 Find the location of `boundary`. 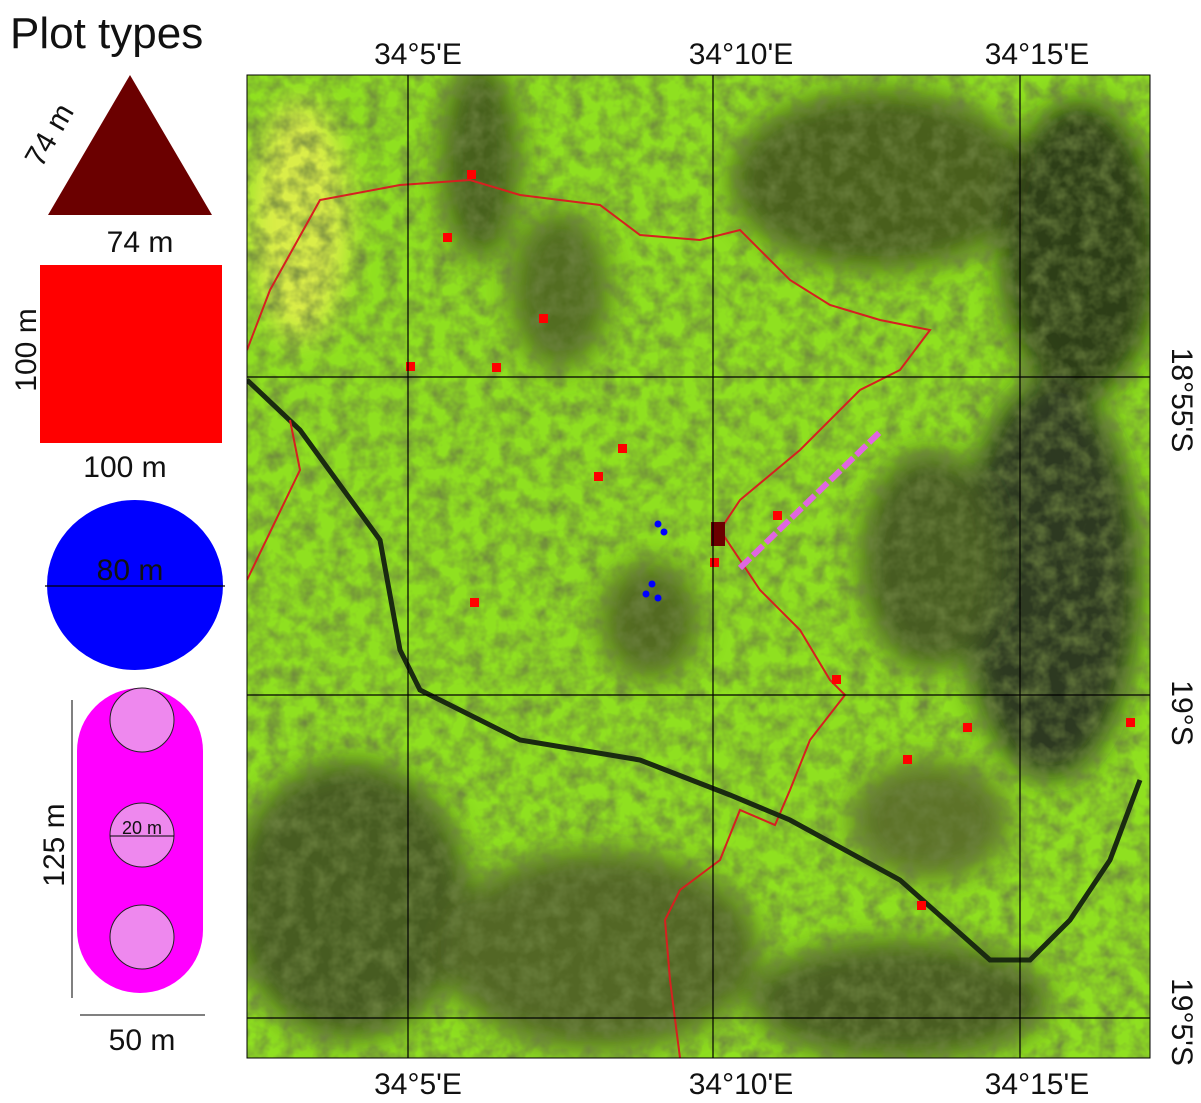

boundary is located at coordinates (274, 500).